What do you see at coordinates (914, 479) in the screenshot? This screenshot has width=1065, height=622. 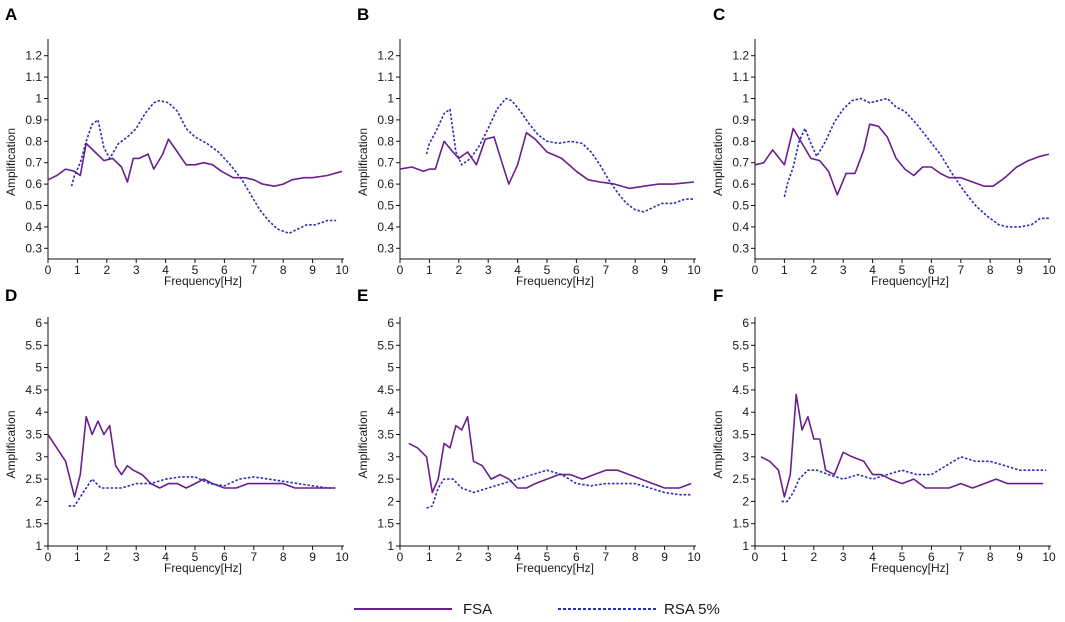 I see `series-rsa-line` at bounding box center [914, 479].